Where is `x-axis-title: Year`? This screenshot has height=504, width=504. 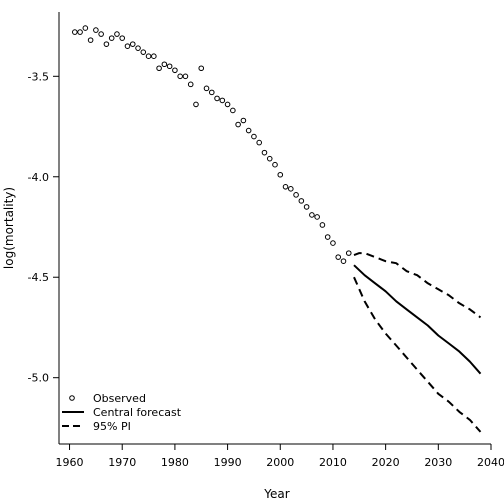 x-axis-title: Year is located at coordinates (276, 494).